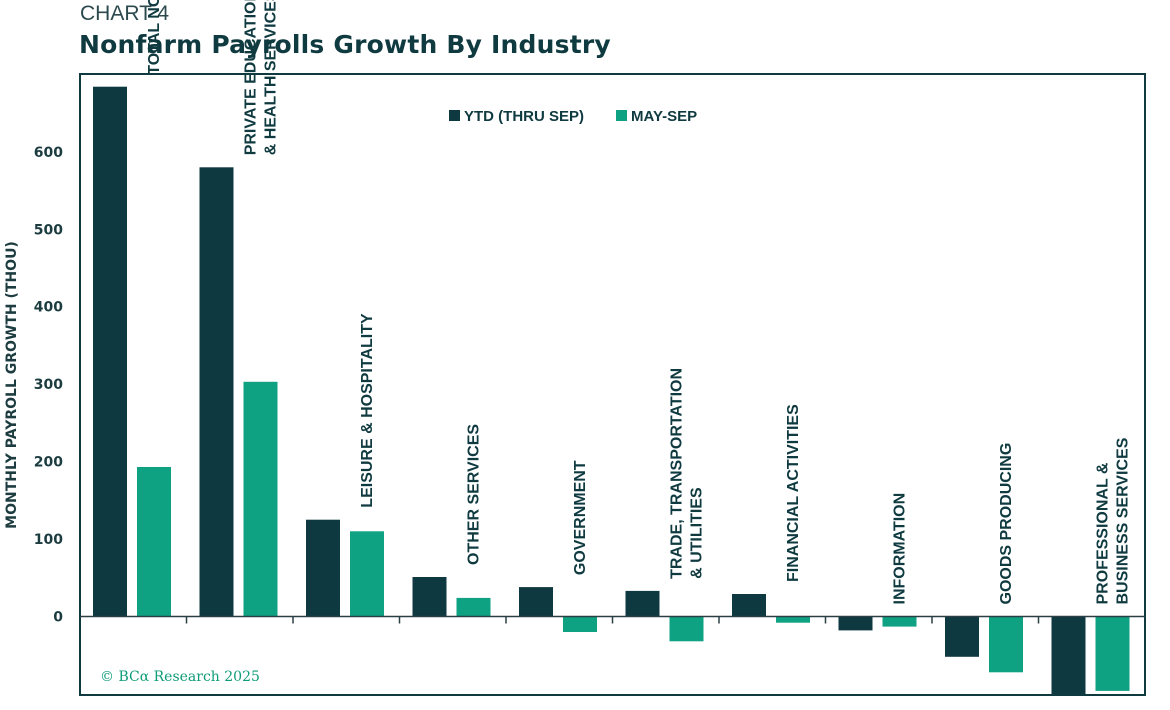 The height and width of the screenshot is (710, 1170). I want to click on y-tick-label-600: 600, so click(48, 153).